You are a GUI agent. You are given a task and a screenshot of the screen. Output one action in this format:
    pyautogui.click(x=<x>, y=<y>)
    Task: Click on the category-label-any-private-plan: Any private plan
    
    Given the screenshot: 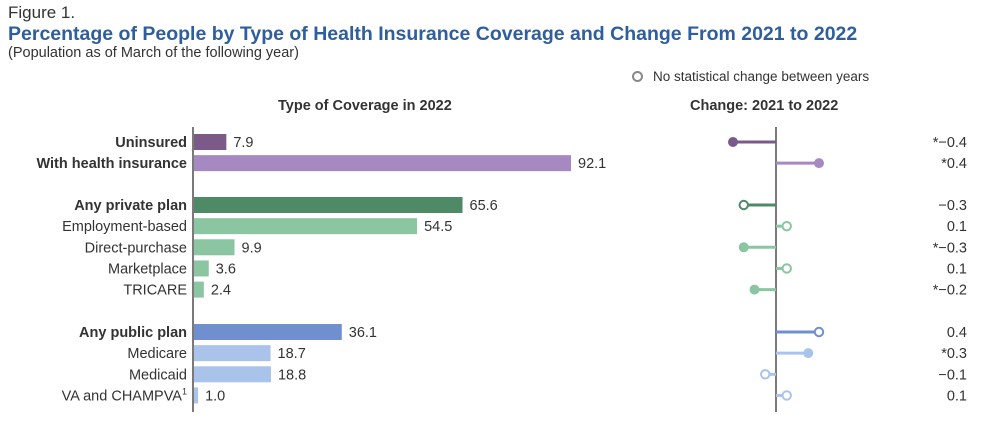 What is the action you would take?
    pyautogui.click(x=130, y=206)
    